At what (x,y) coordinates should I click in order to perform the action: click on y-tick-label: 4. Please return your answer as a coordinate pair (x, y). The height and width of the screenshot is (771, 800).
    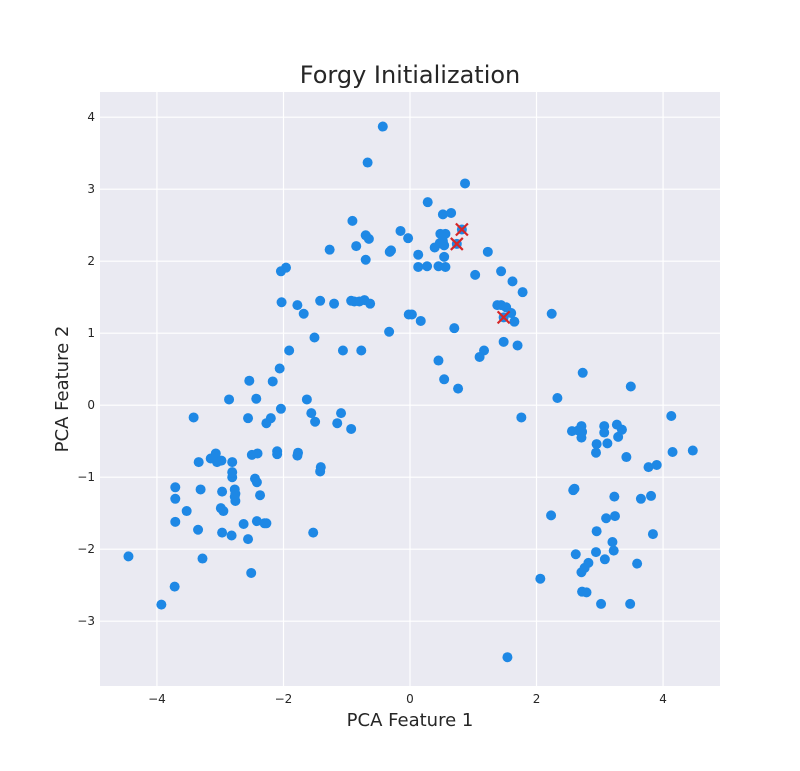
    Looking at the image, I should click on (91, 117).